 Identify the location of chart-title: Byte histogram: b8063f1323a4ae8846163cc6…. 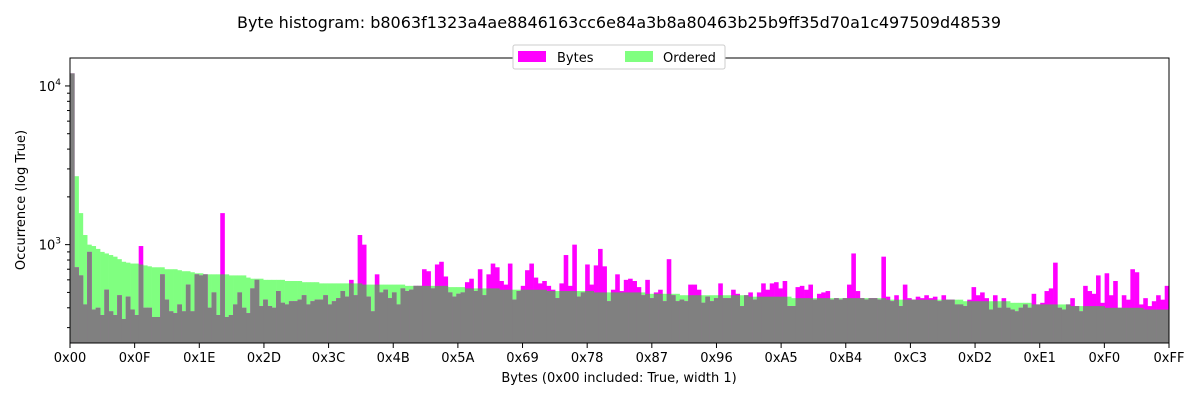
(619, 22).